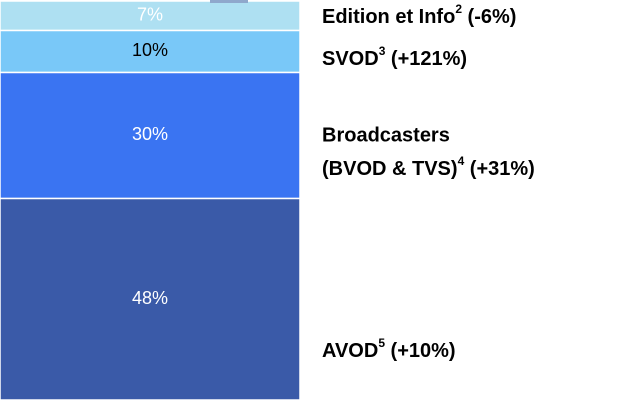  Describe the element at coordinates (389, 349) in the screenshot. I see `legend-label: AVOD5 (+10%)` at that location.